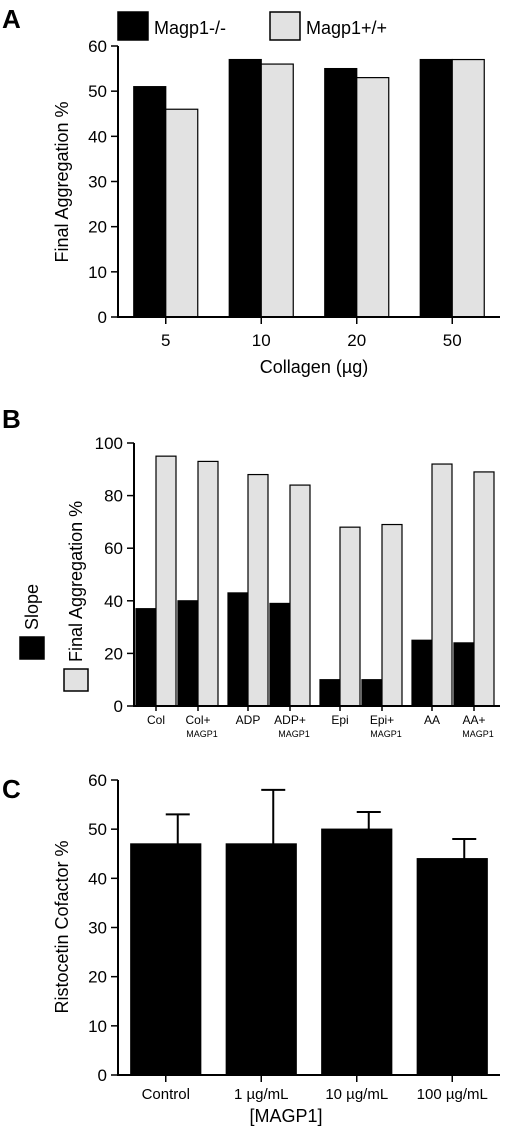 This screenshot has height=1130, width=520. Describe the element at coordinates (356, 340) in the screenshot. I see `x-tick-label: 20` at that location.